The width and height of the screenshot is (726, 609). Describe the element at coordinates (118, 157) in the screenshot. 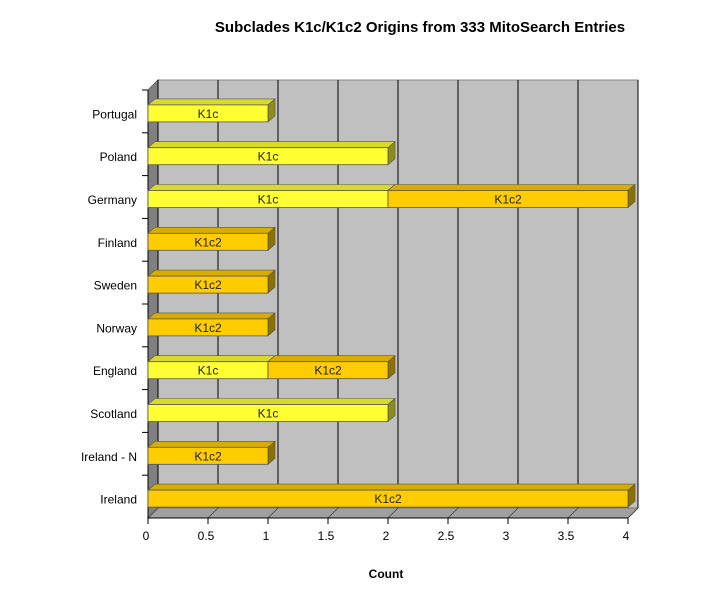

I see `y-category-label: Poland` at that location.